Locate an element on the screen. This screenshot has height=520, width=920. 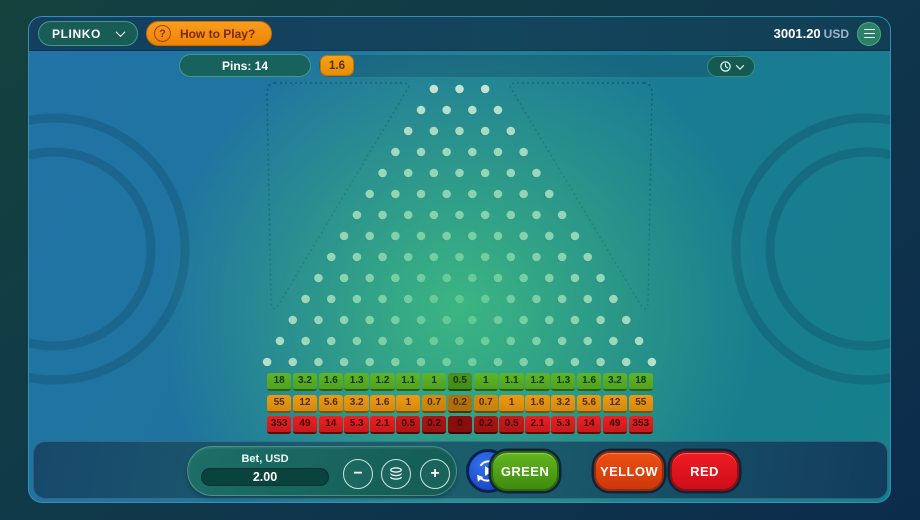
menu-button is located at coordinates (869, 33).